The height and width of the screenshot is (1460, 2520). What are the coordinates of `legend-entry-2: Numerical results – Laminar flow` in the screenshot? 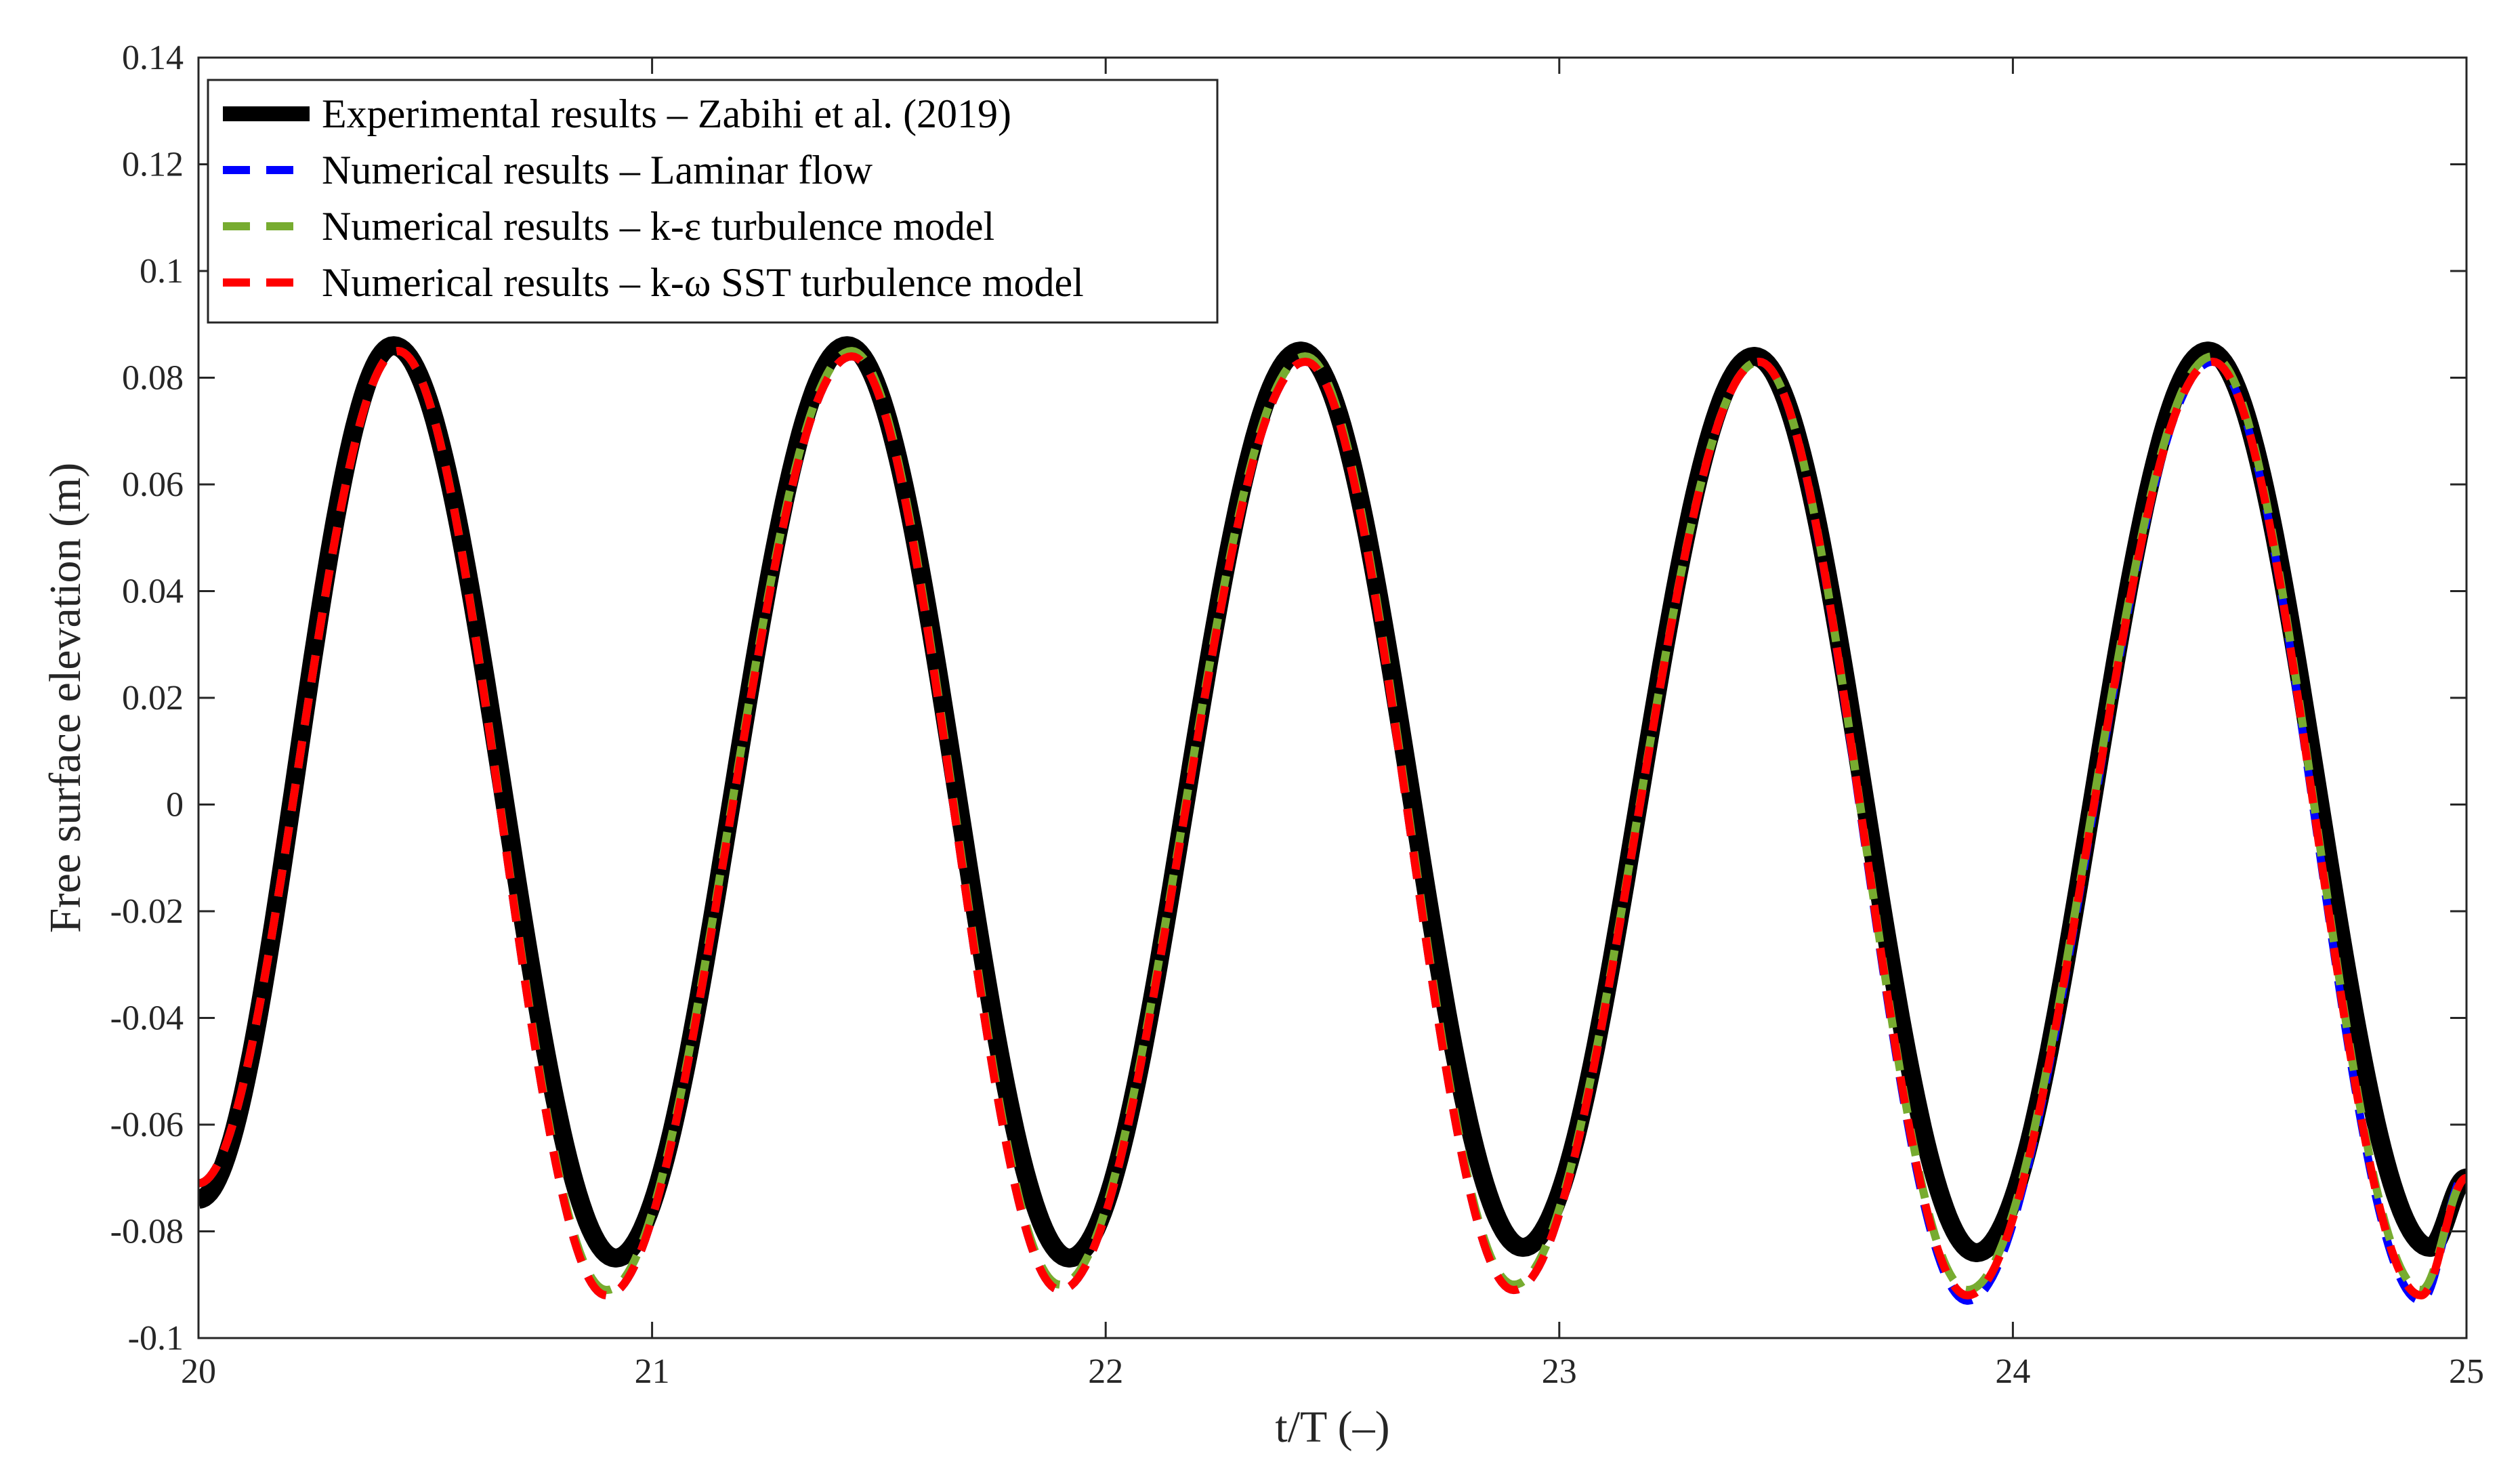 It's located at (597, 170).